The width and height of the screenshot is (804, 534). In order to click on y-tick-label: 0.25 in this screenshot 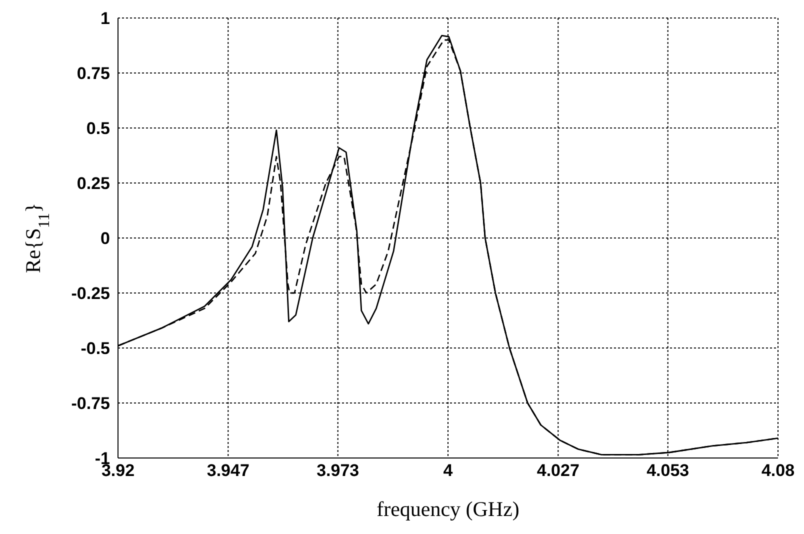, I will do `click(93, 184)`.